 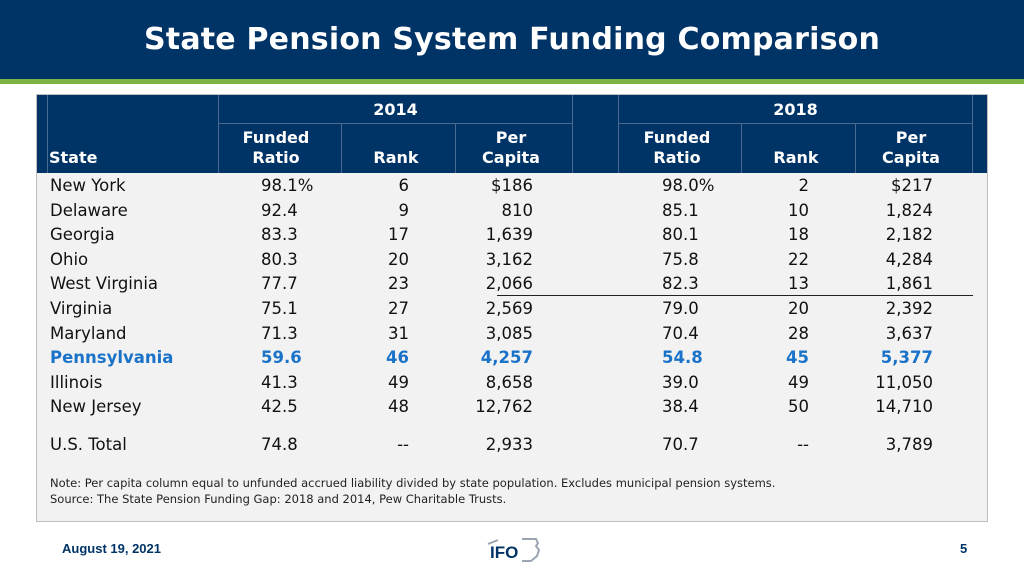 What do you see at coordinates (397, 358) in the screenshot?
I see `table-row-7-r14: 46` at bounding box center [397, 358].